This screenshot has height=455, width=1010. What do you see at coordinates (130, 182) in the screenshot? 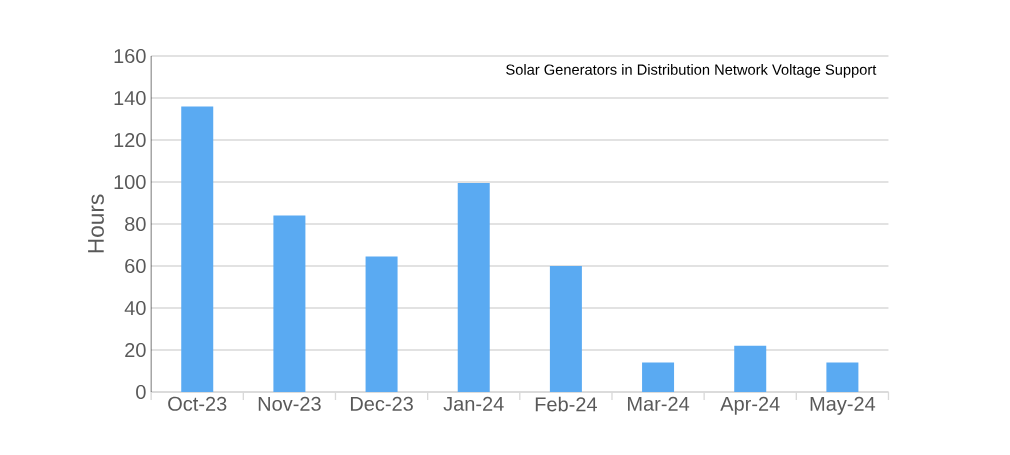
I see `y-tick-label: 100` at bounding box center [130, 182].